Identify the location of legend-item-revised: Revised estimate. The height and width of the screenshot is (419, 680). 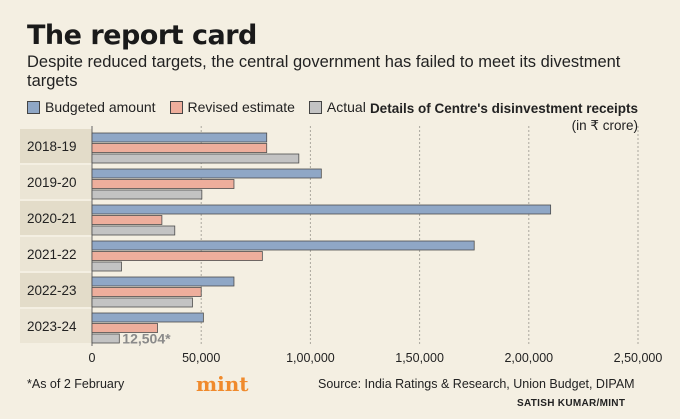
(232, 107).